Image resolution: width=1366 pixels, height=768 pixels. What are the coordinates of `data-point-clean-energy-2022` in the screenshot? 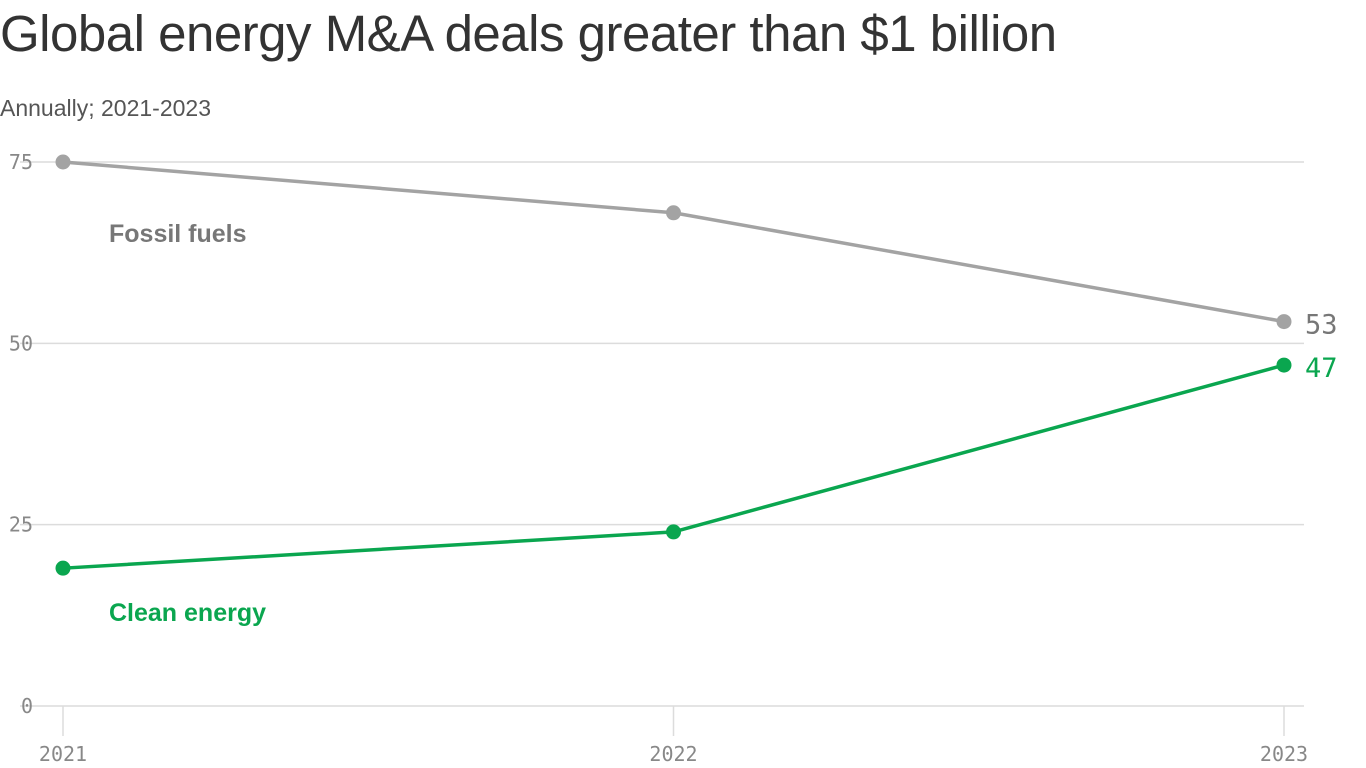 It's located at (673, 532).